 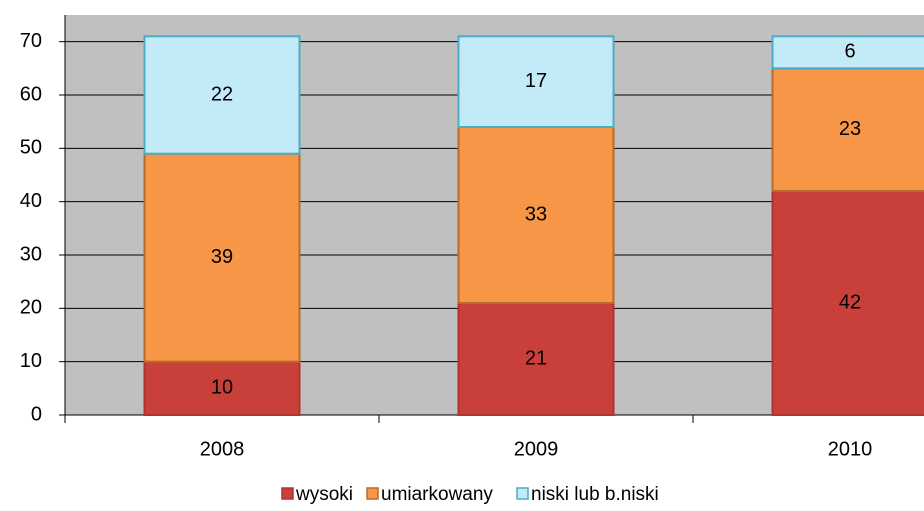 What do you see at coordinates (437, 494) in the screenshot?
I see `legend-label: umiarkowany` at bounding box center [437, 494].